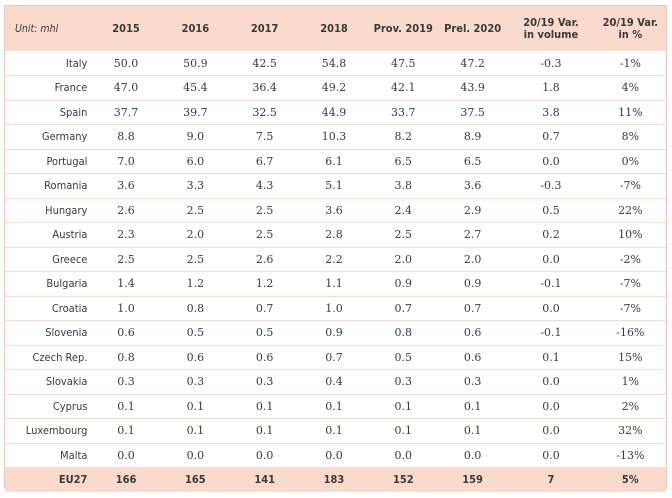 The image size is (672, 498). I want to click on unit-label: Unit: mhl, so click(37, 28).